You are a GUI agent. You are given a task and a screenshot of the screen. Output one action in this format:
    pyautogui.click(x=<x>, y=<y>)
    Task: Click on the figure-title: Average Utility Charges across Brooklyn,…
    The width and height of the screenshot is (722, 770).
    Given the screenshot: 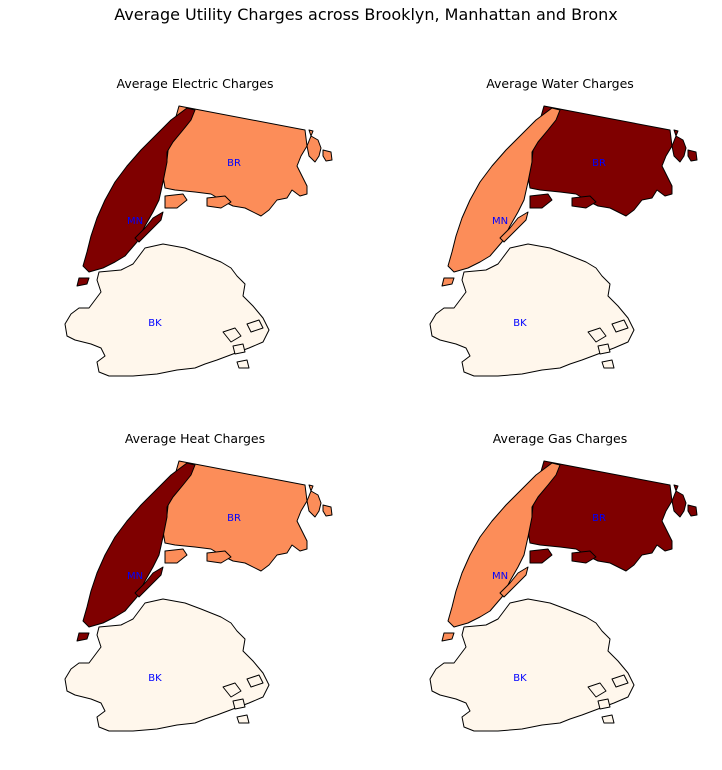 What is the action you would take?
    pyautogui.click(x=366, y=14)
    